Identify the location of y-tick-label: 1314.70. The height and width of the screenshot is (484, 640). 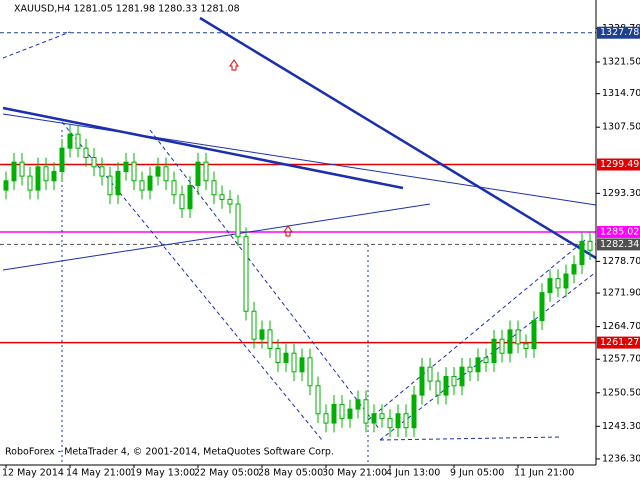
(621, 93).